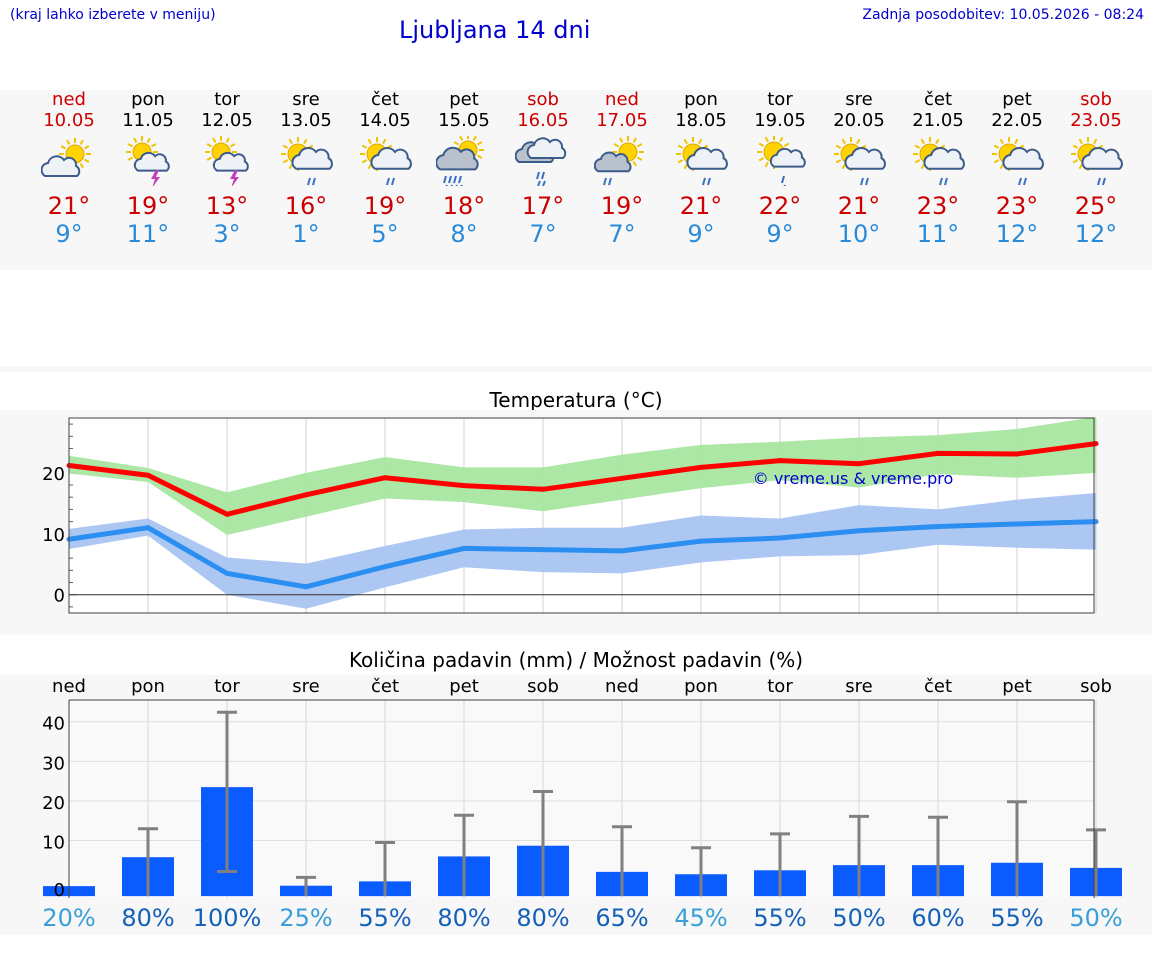 This screenshot has width=1152, height=975. Describe the element at coordinates (780, 206) in the screenshot. I see `max-temperature: 22°` at that location.